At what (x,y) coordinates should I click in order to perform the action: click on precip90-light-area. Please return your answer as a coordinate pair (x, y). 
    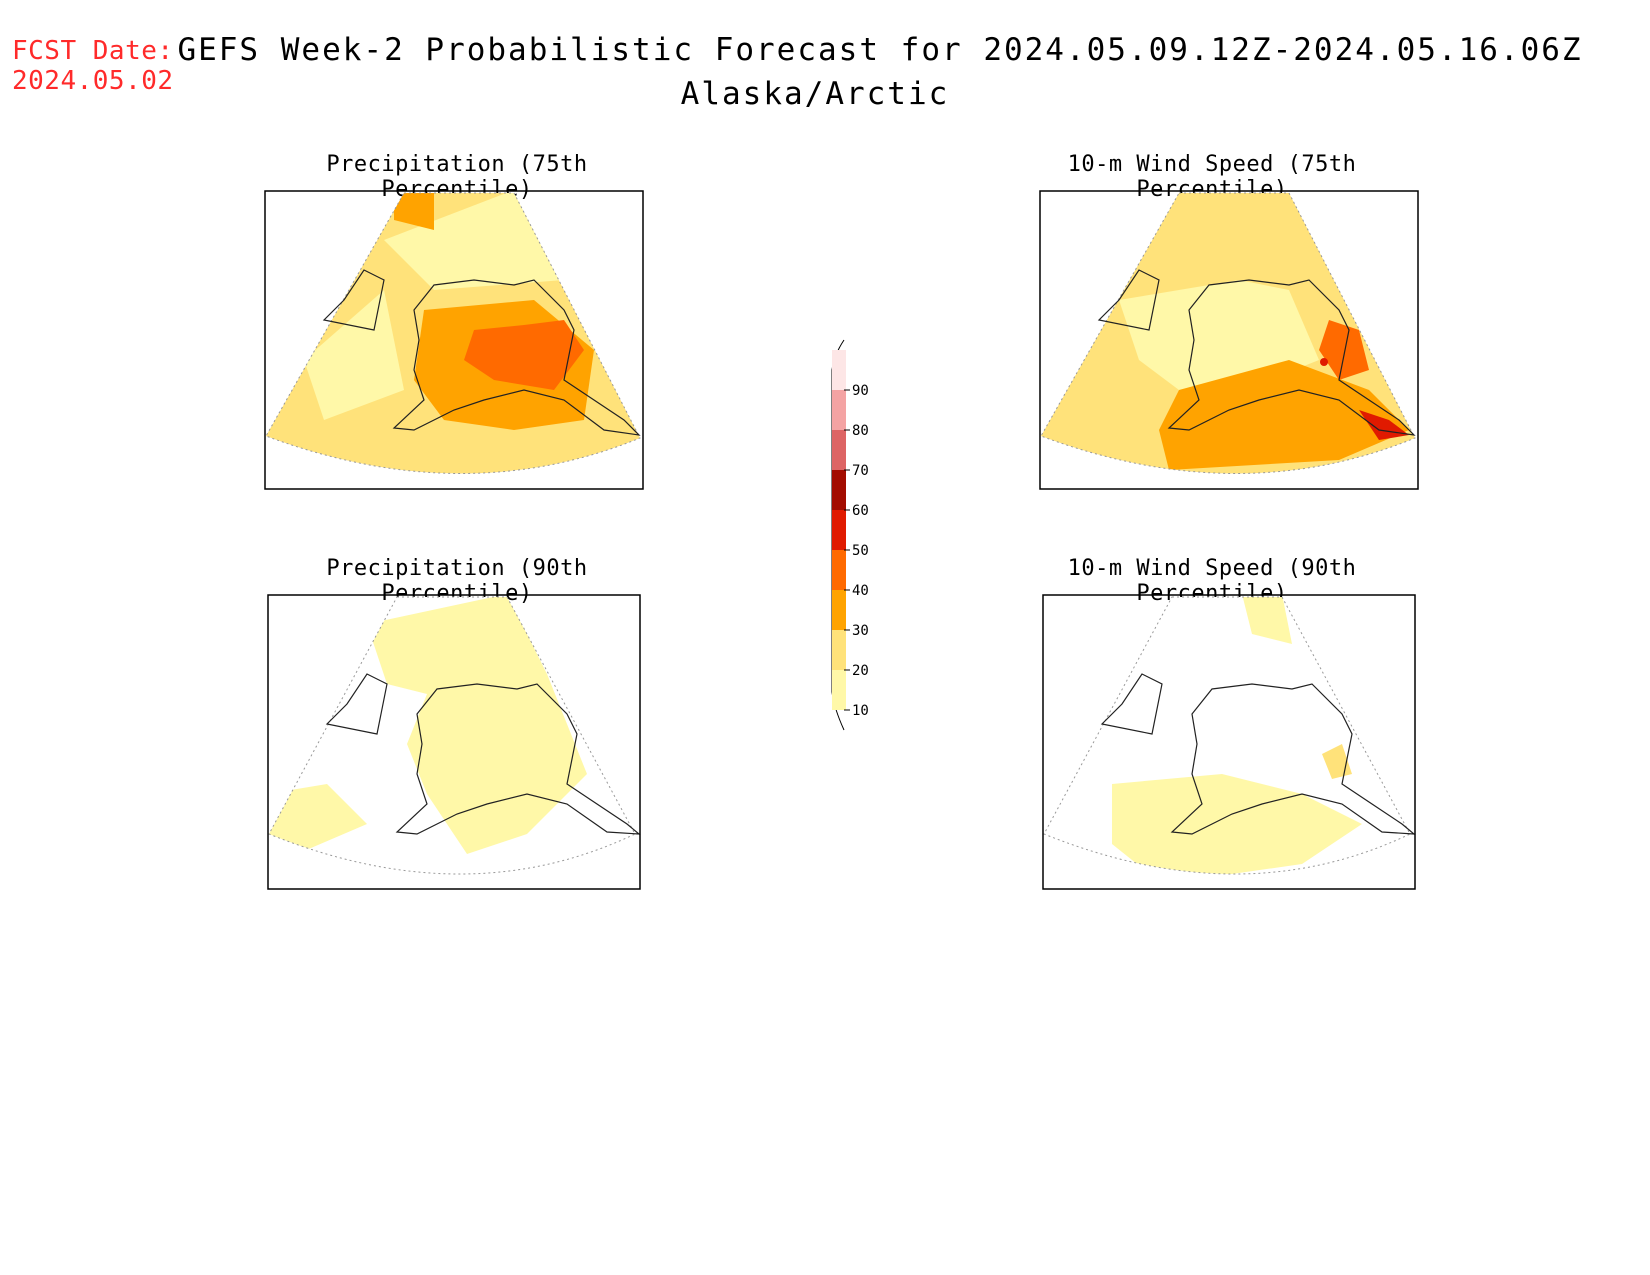
    Looking at the image, I should click on (477, 725).